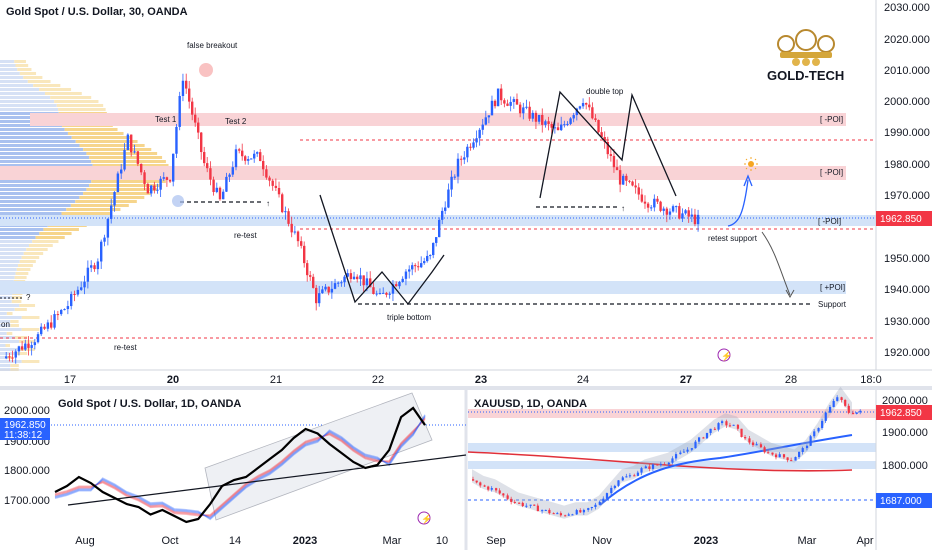  What do you see at coordinates (776, 263) in the screenshot?
I see `projection-down-arrow` at bounding box center [776, 263].